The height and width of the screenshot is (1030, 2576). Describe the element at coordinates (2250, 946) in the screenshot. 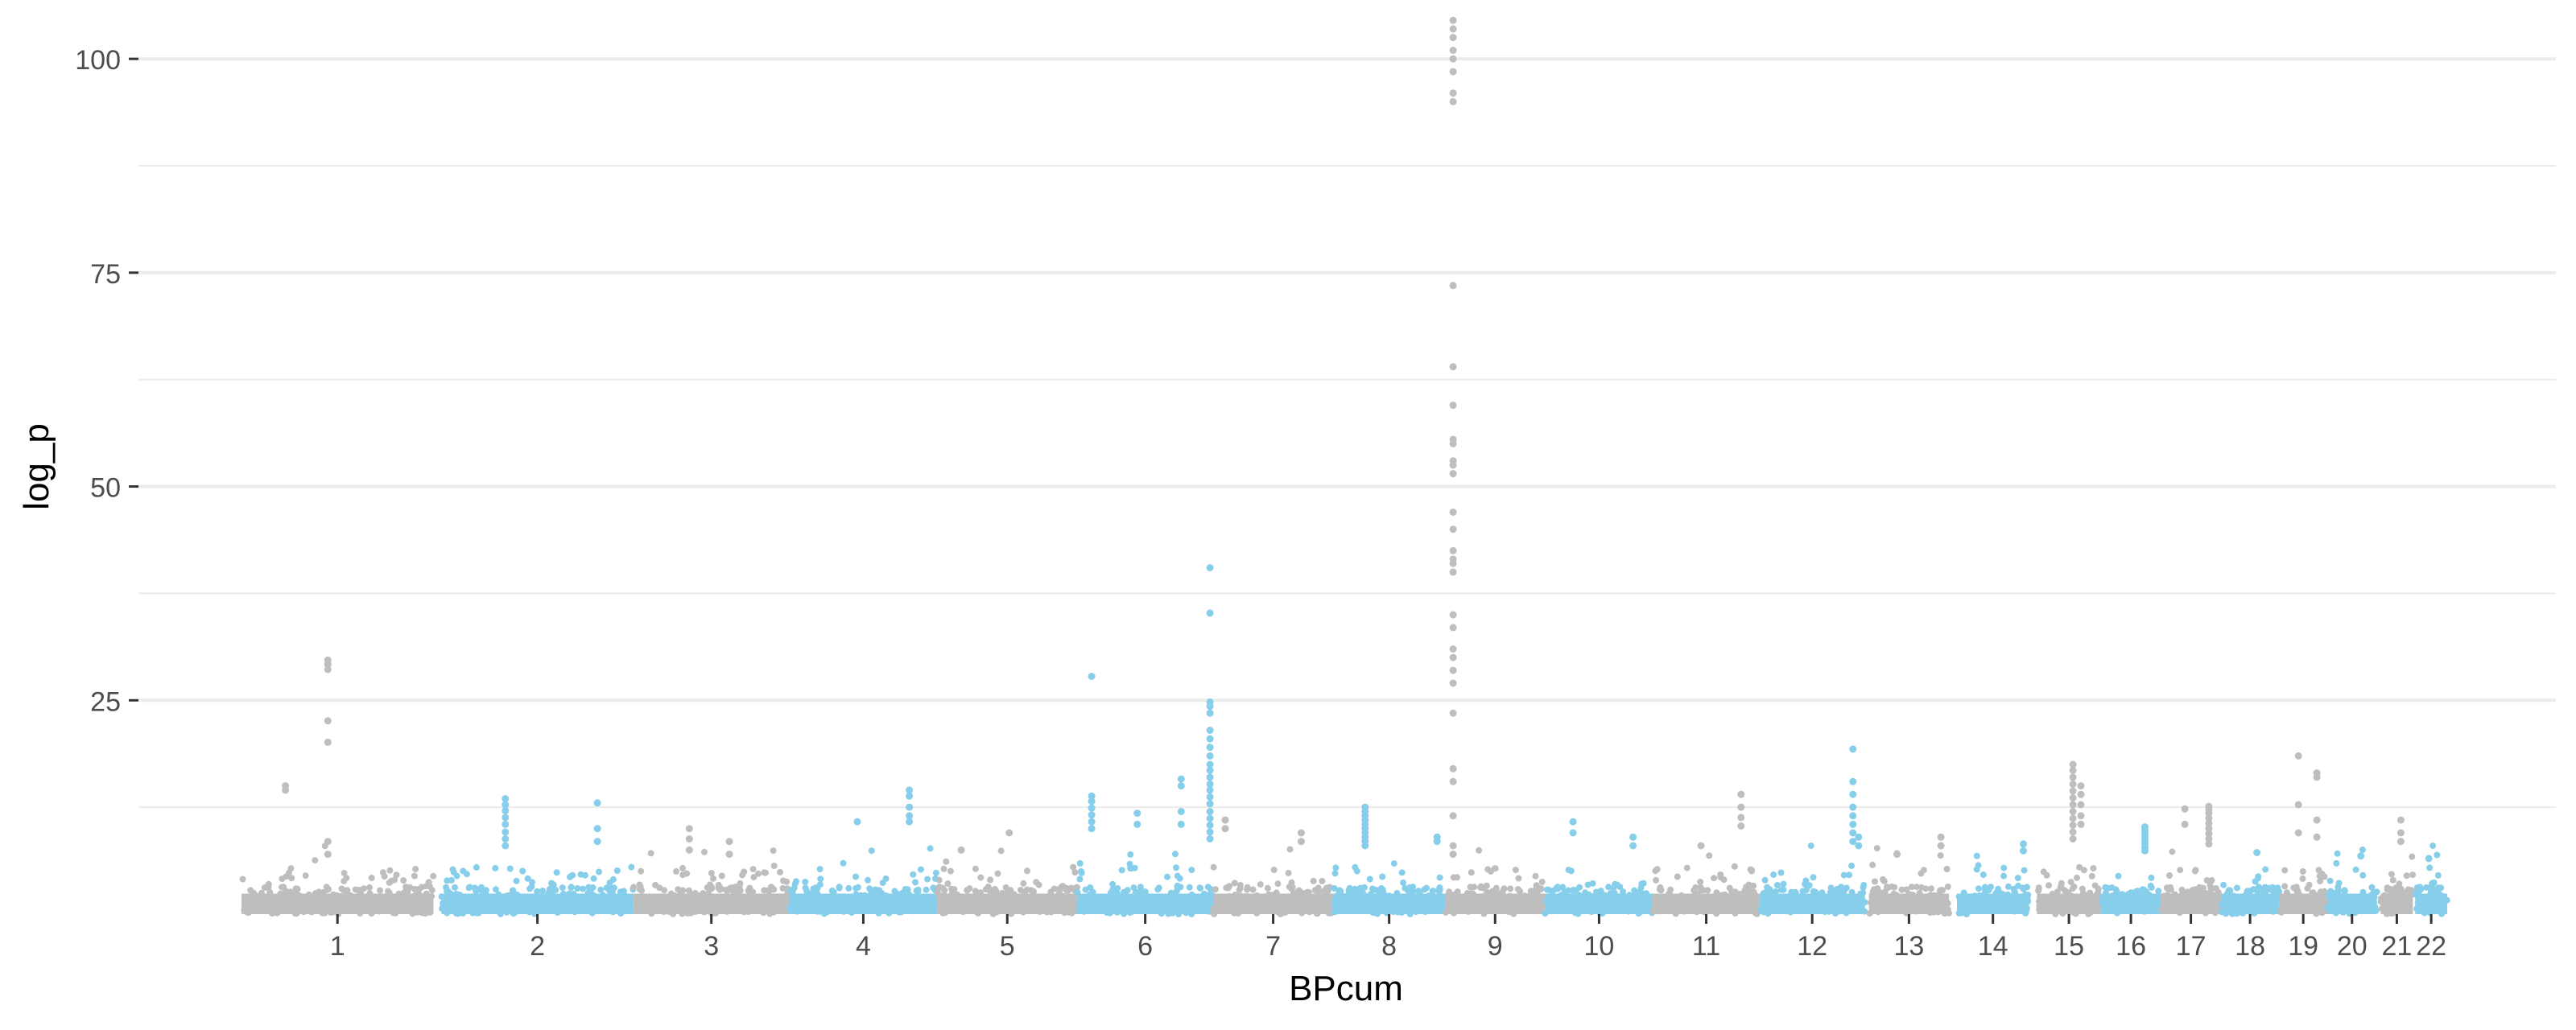

I see `x-tick-label: 18` at that location.